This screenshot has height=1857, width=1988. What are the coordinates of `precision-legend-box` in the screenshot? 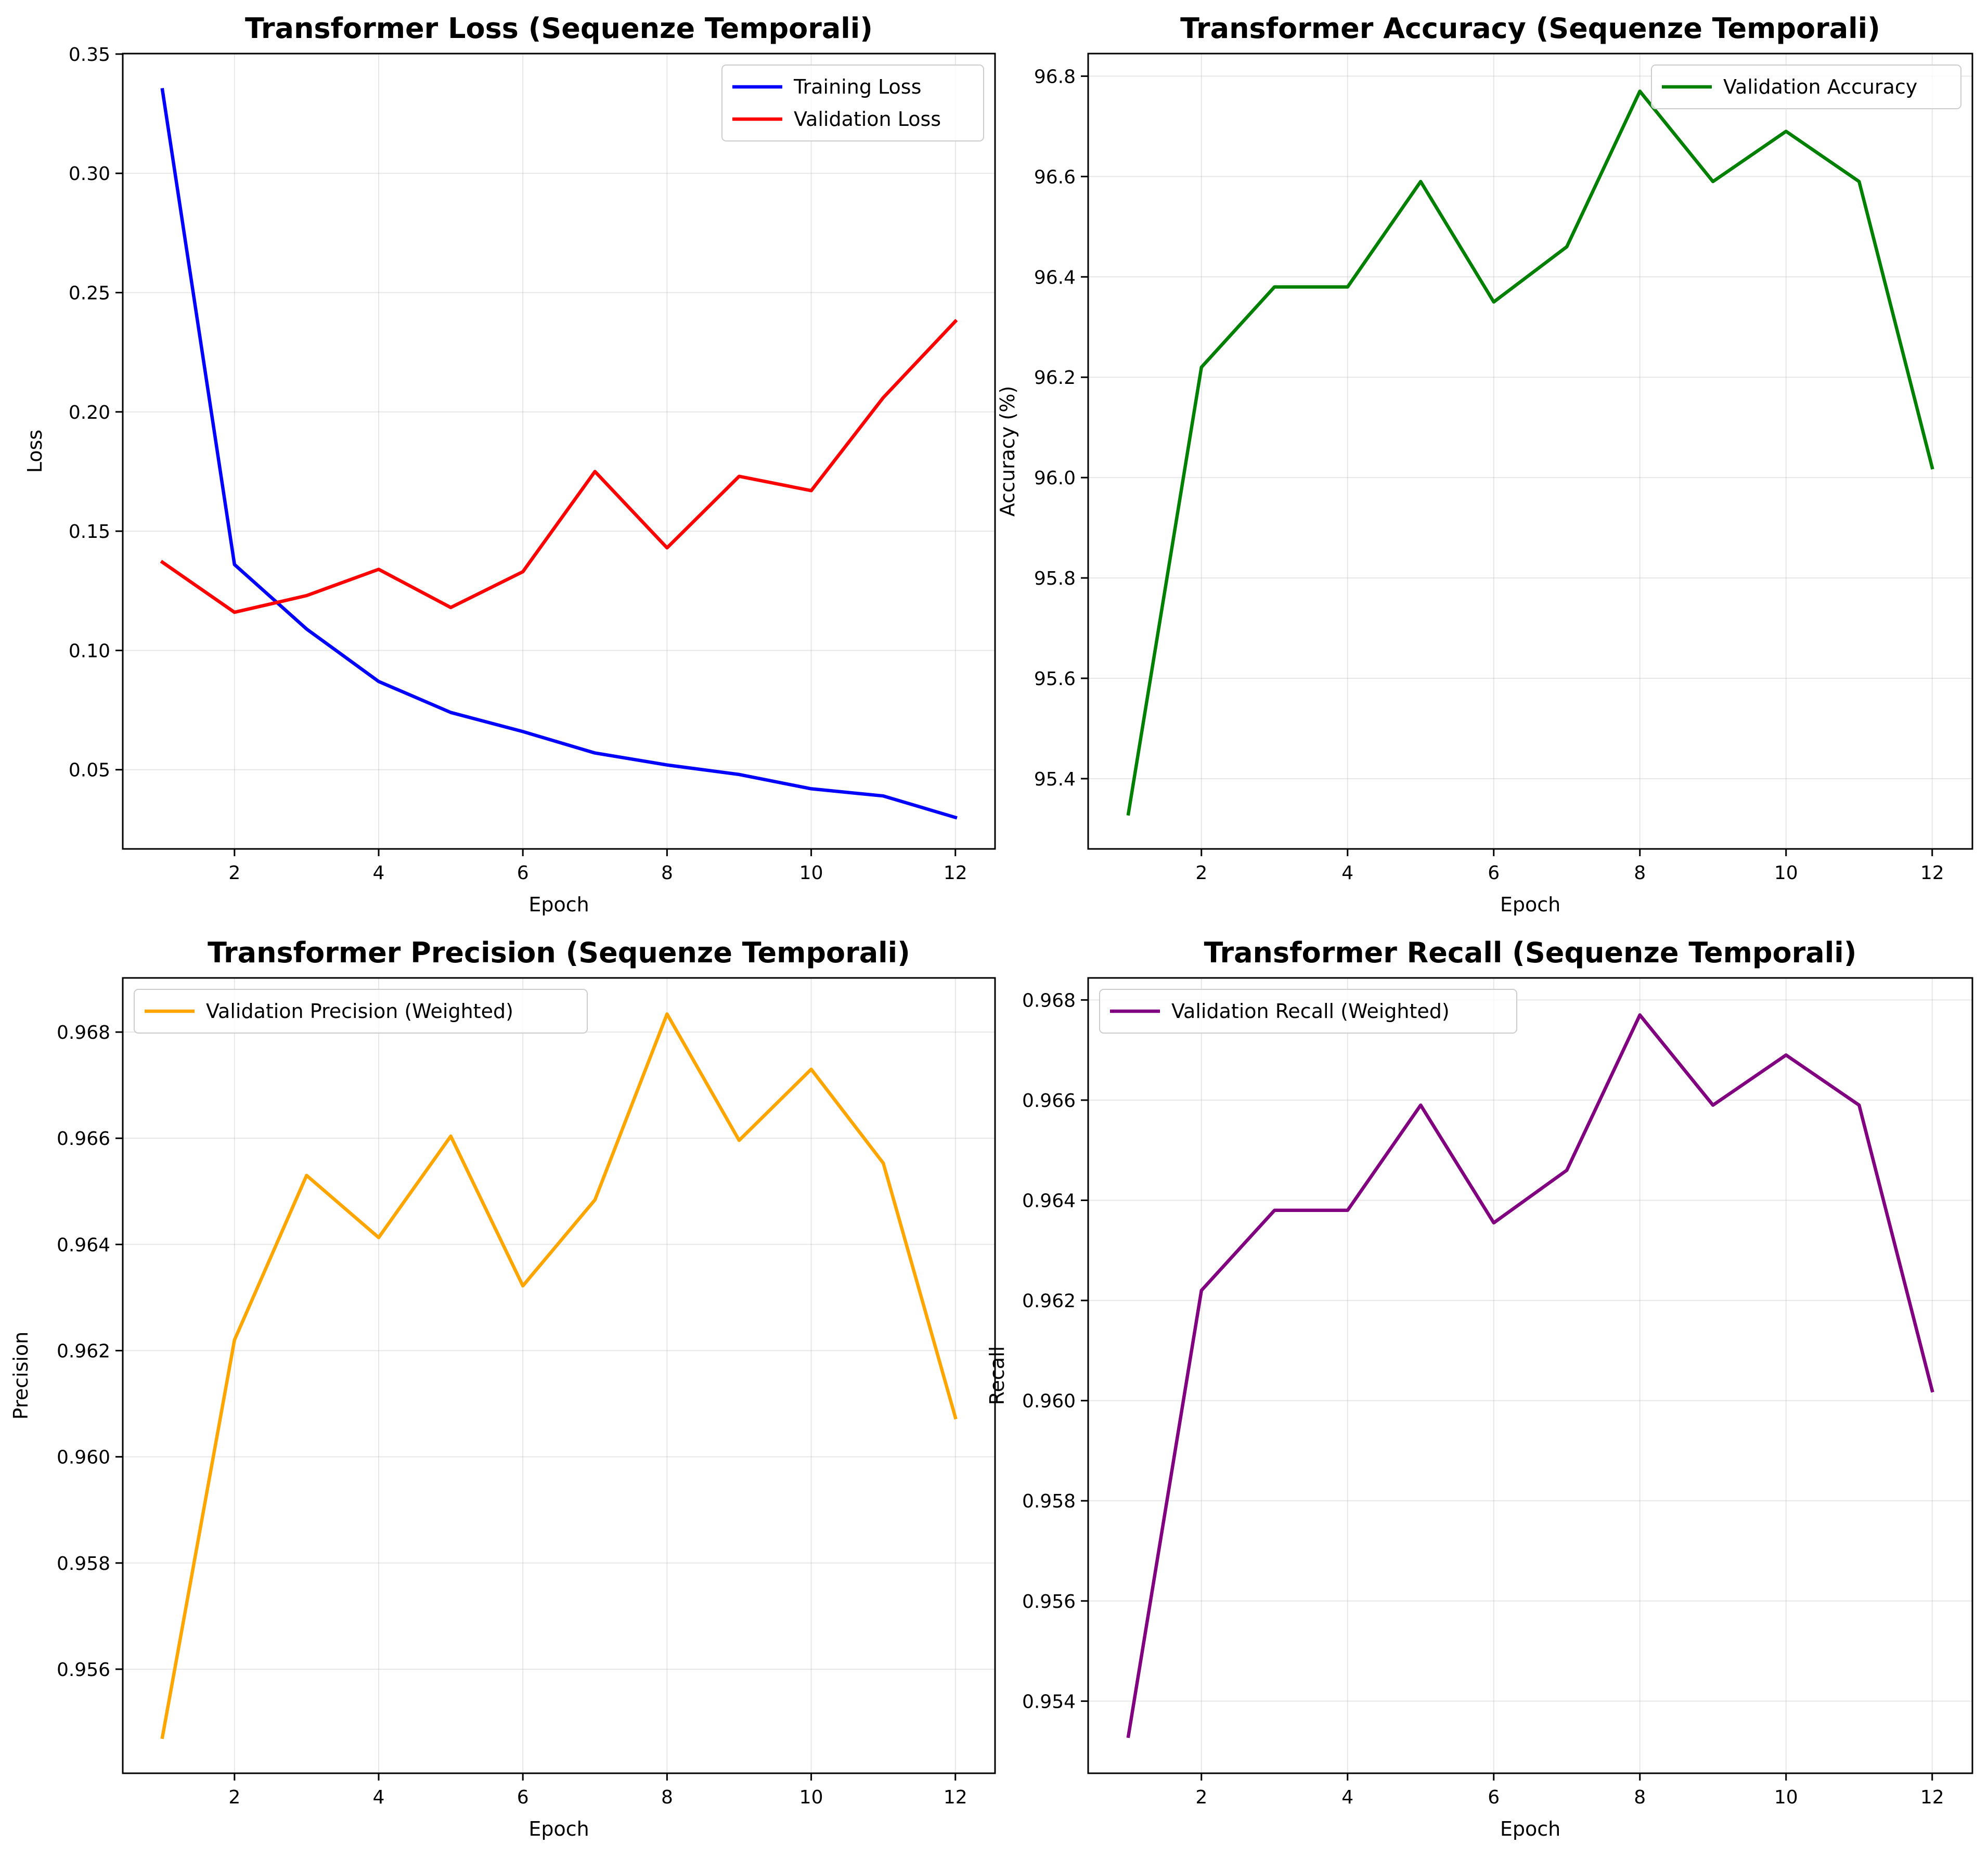 It's located at (361, 1012).